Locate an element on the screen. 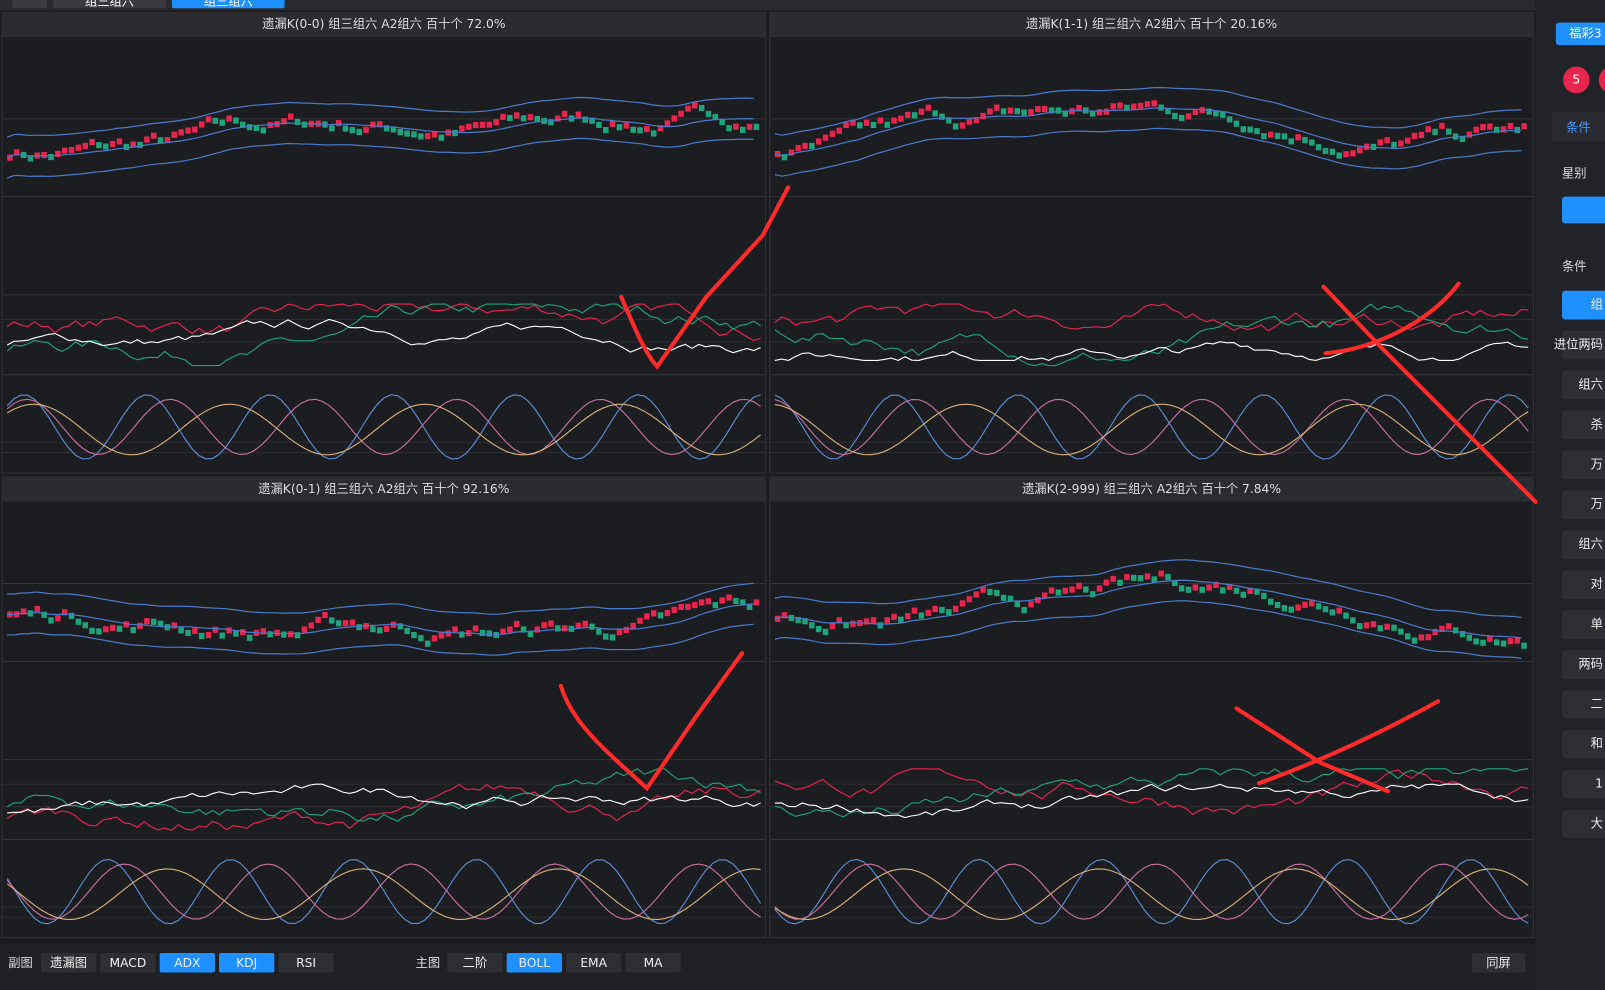 Image resolution: width=1605 pixels, height=990 pixels. sidebar-button is located at coordinates (1583, 210).